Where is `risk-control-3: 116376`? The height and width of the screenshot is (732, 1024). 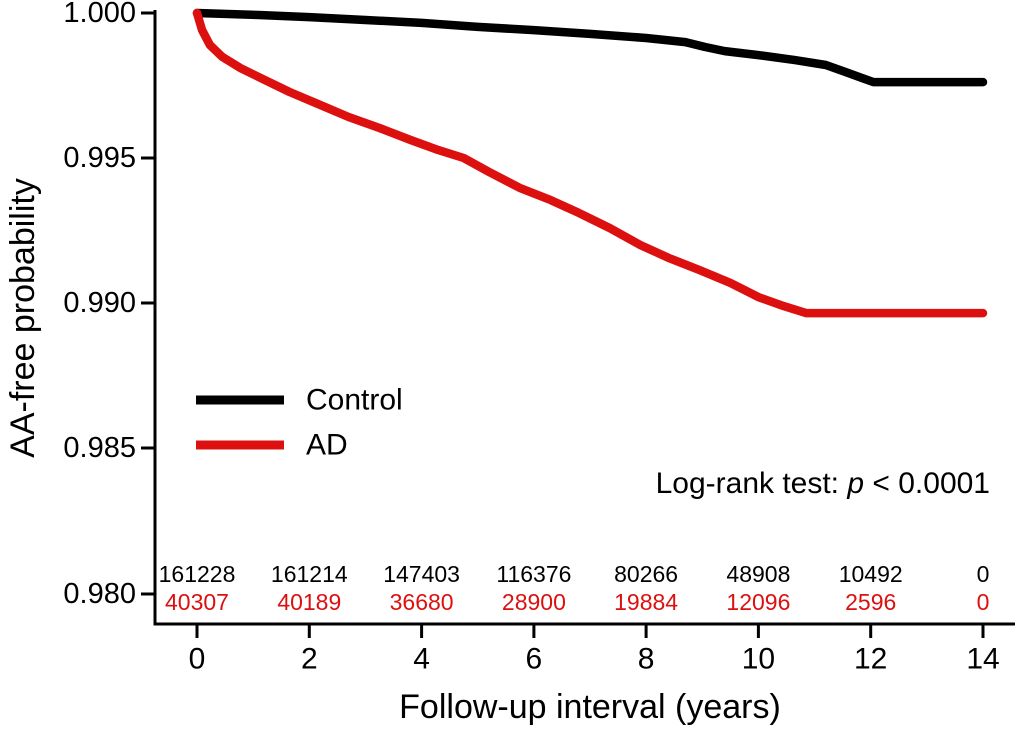
risk-control-3: 116376 is located at coordinates (533, 574).